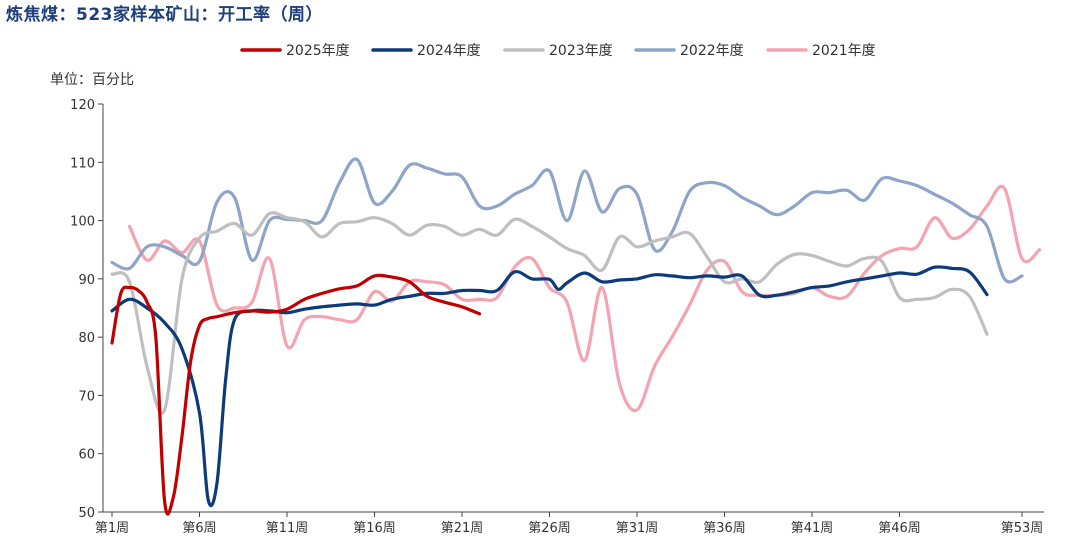 Image resolution: width=1080 pixels, height=540 pixels. Describe the element at coordinates (82, 163) in the screenshot. I see `y-tick-label: 110` at that location.